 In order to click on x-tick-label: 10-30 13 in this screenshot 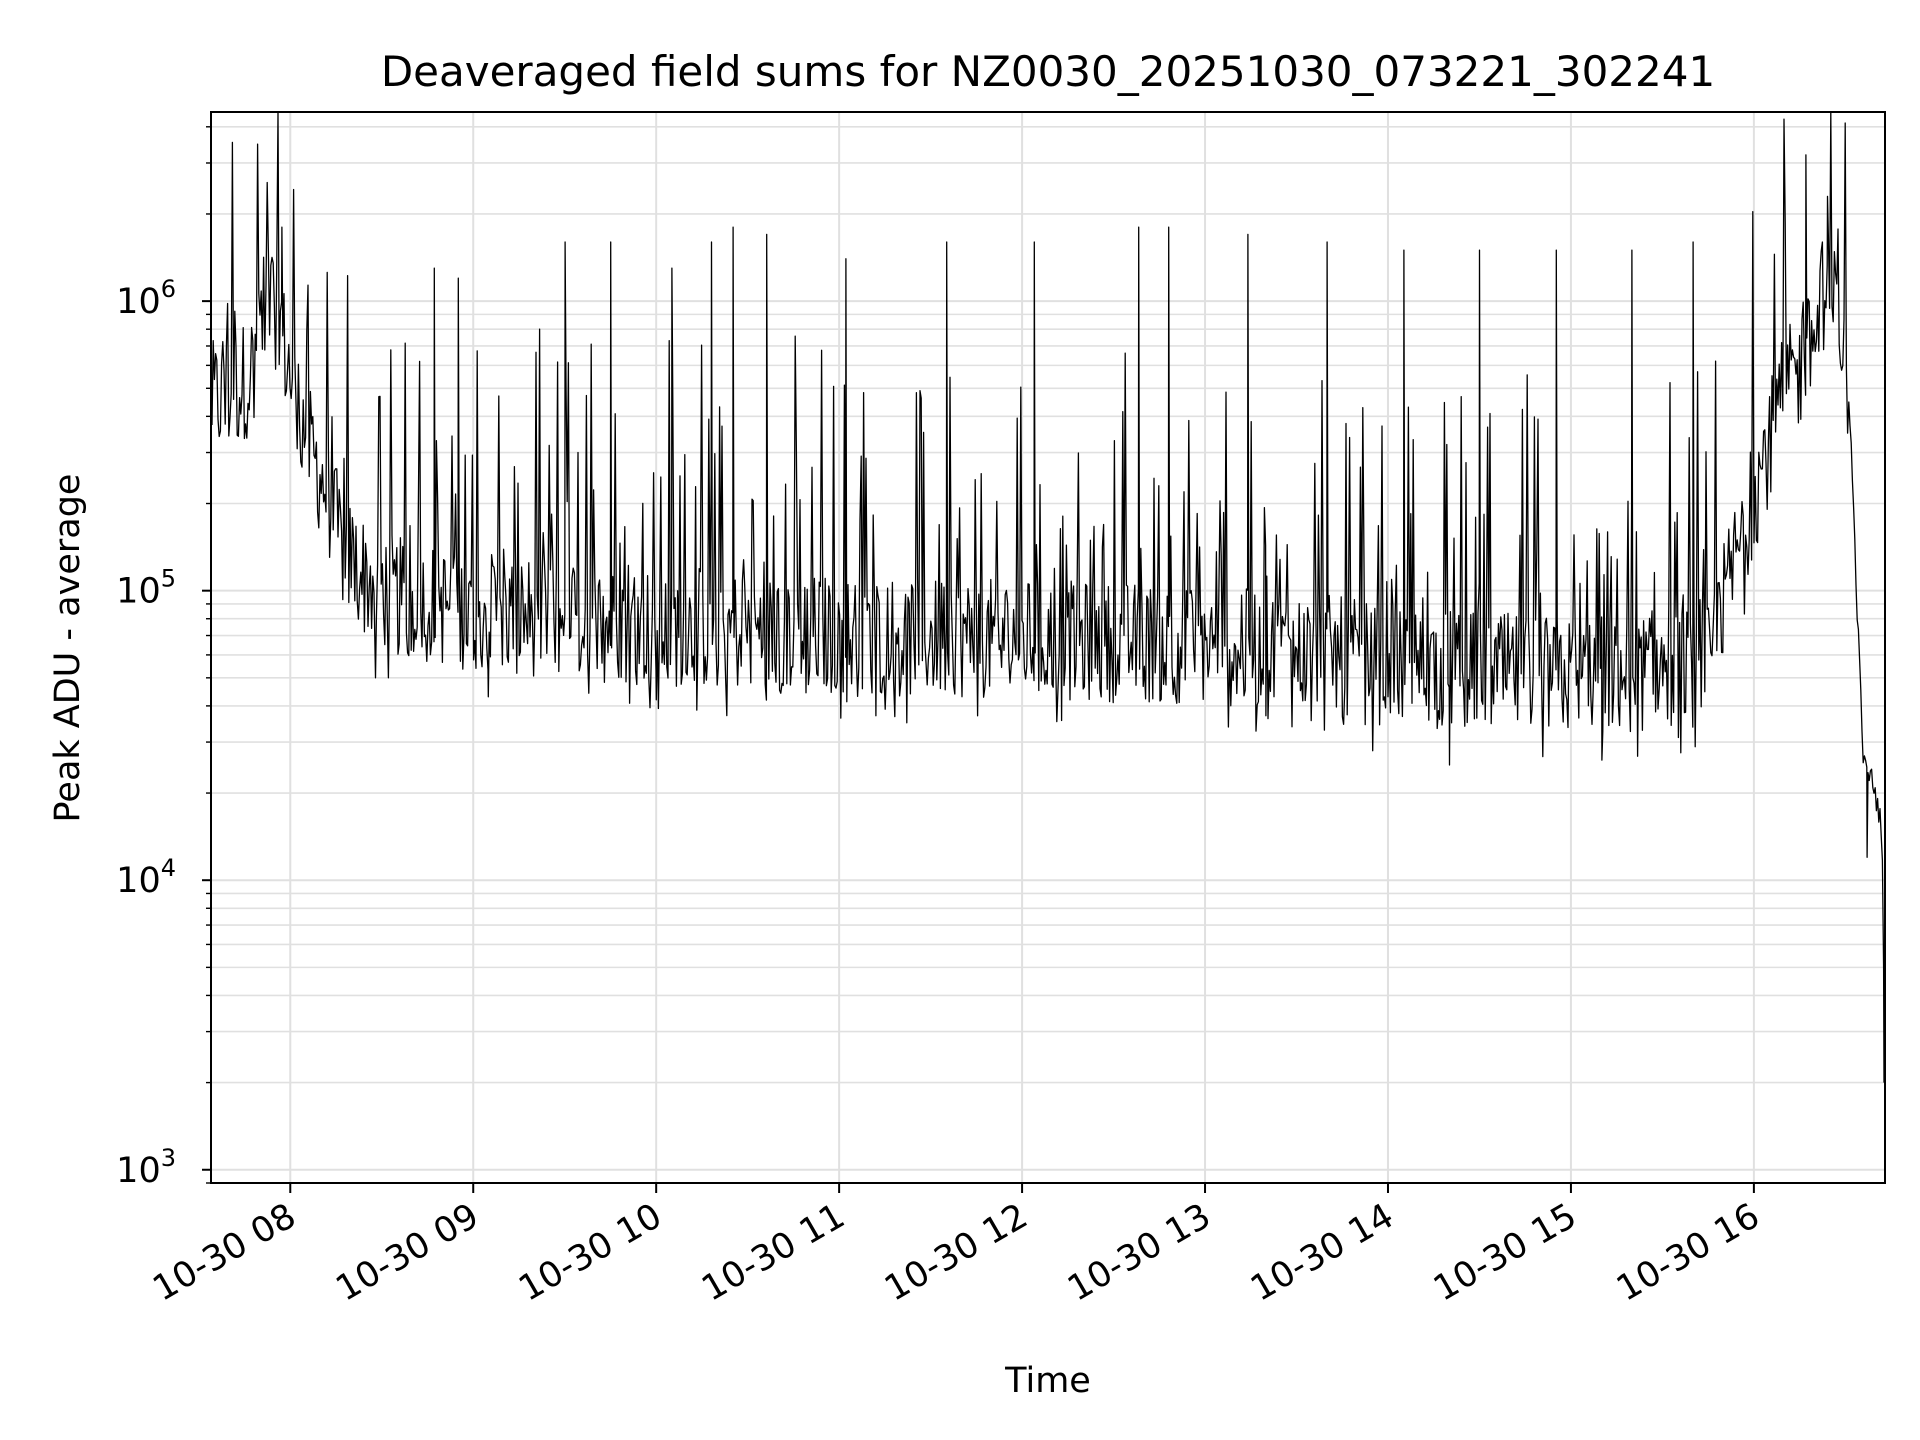, I will do `click(1139, 1252)`.